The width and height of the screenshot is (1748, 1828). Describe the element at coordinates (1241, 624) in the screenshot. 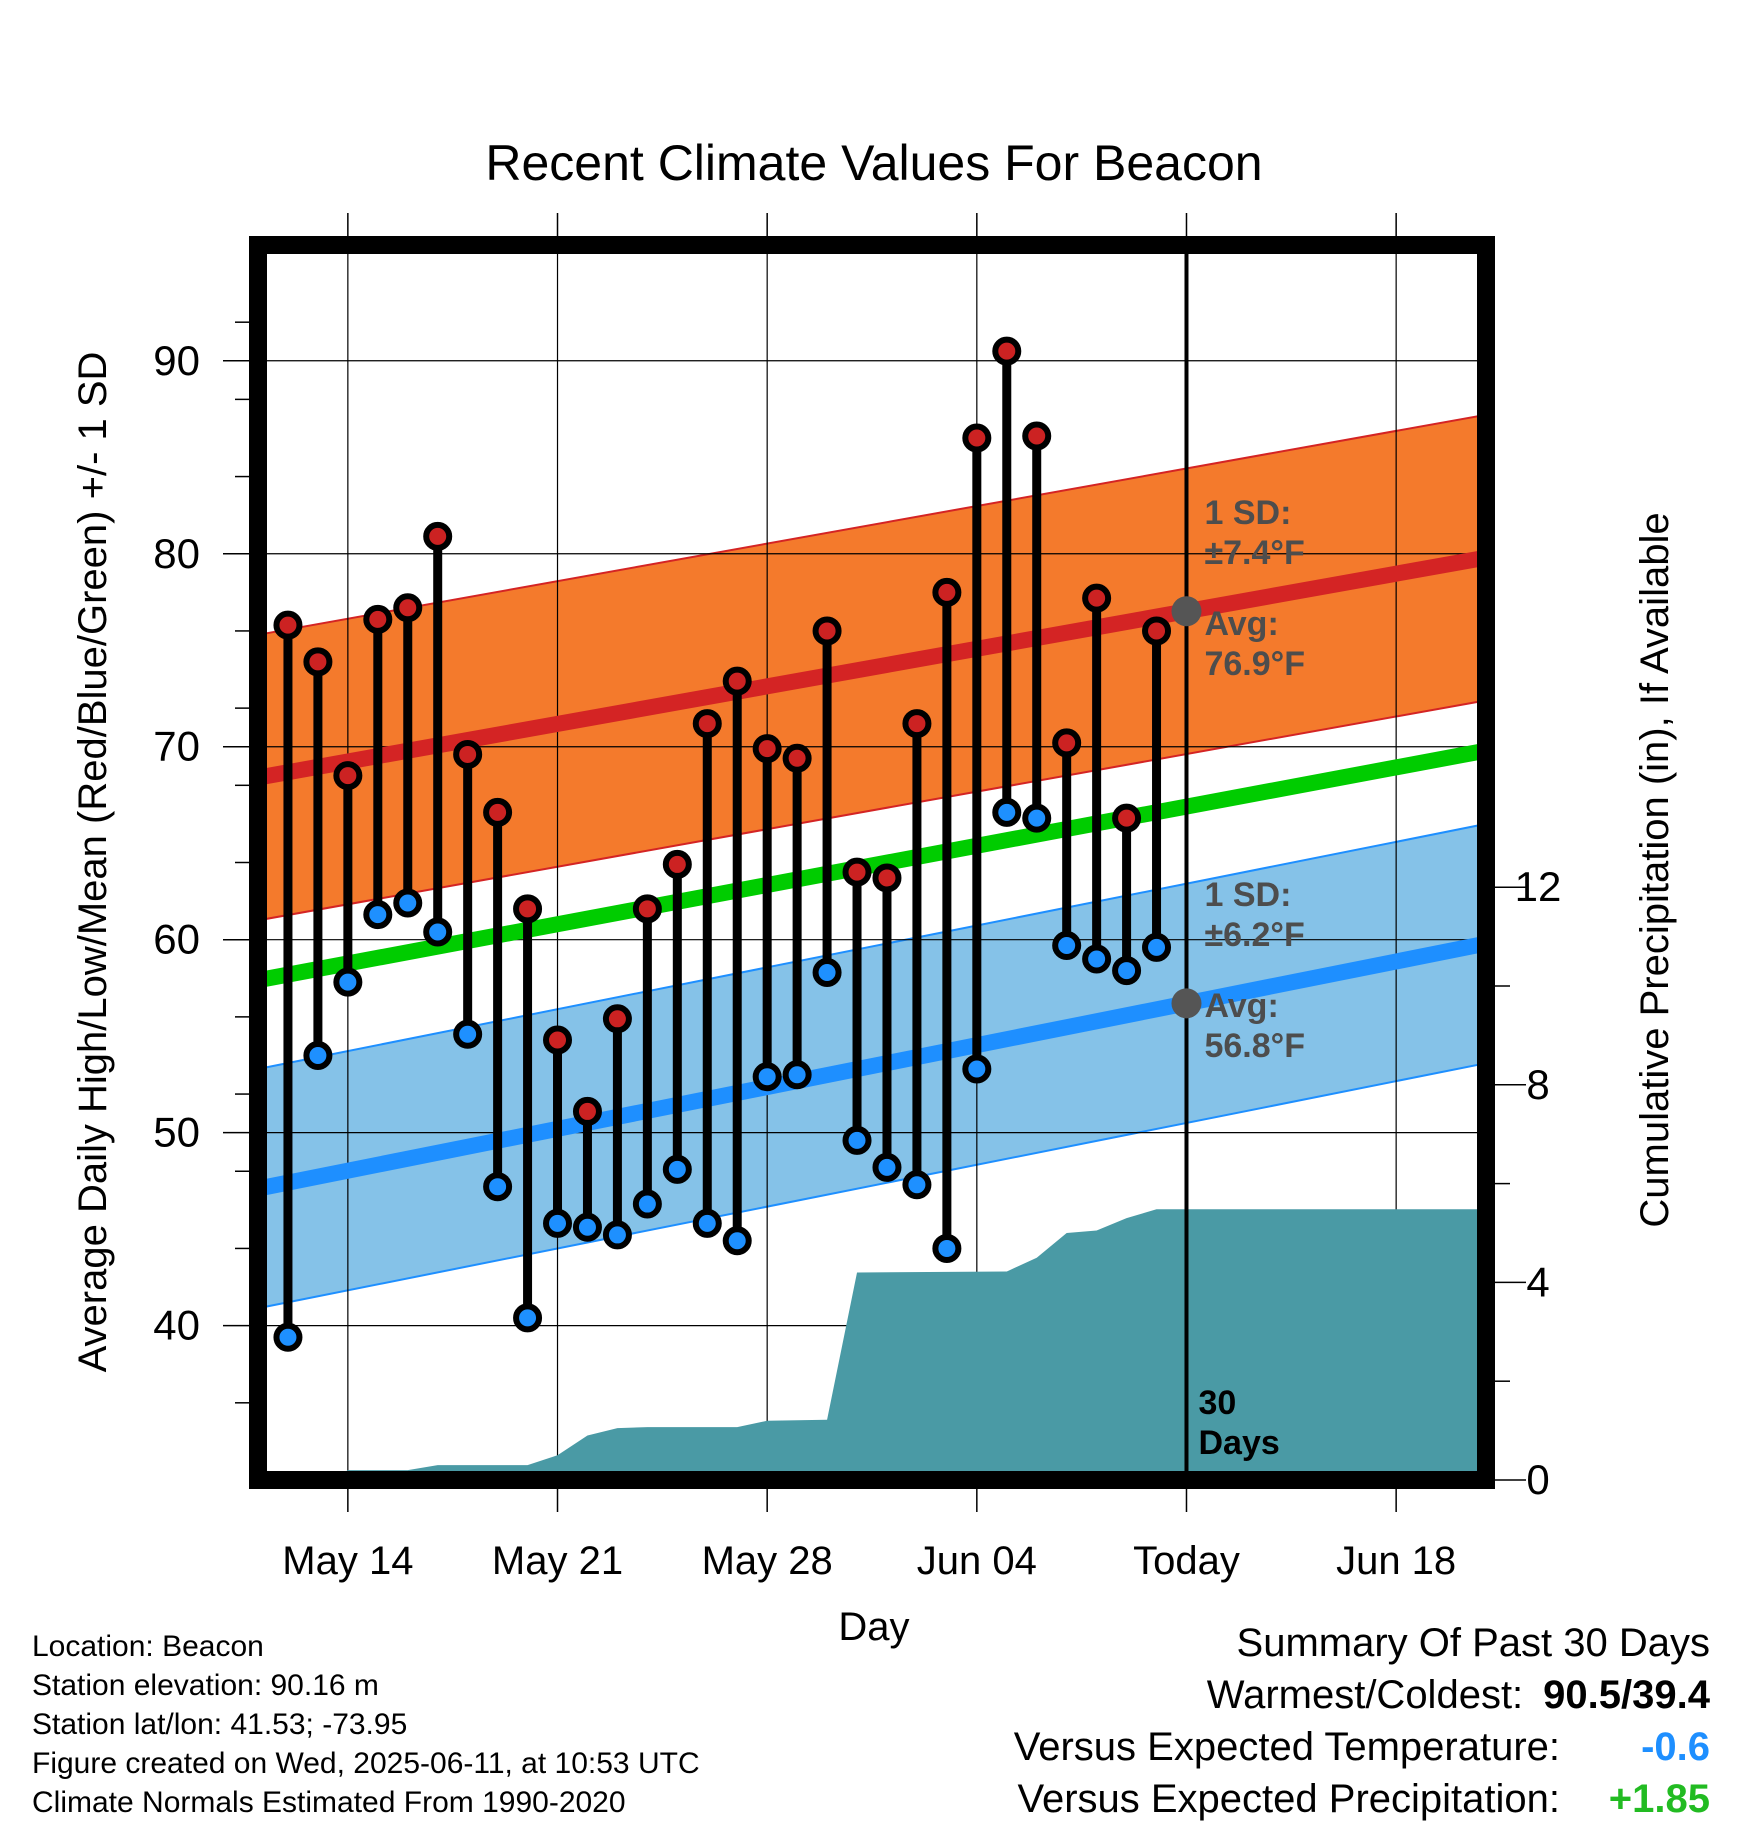

I see `high-avg-label: Avg:` at that location.